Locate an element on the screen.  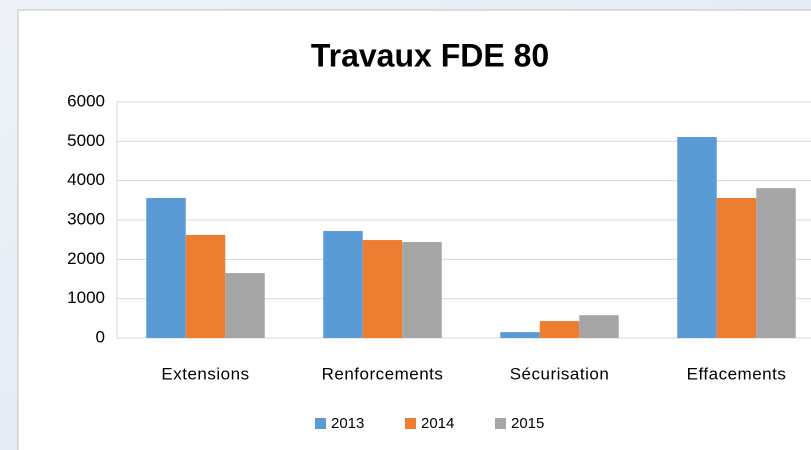
y-tick-label: 3000 is located at coordinates (86, 218).